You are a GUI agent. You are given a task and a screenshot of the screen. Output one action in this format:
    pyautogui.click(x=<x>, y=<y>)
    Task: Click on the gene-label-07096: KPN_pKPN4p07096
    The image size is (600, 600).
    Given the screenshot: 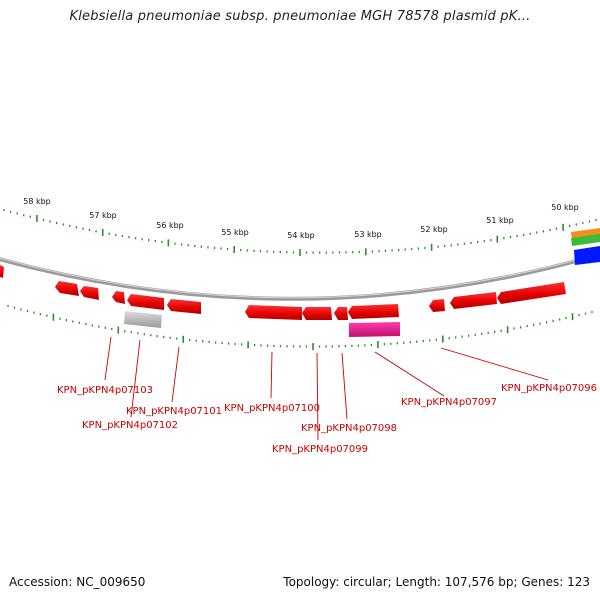 What is the action you would take?
    pyautogui.click(x=549, y=388)
    